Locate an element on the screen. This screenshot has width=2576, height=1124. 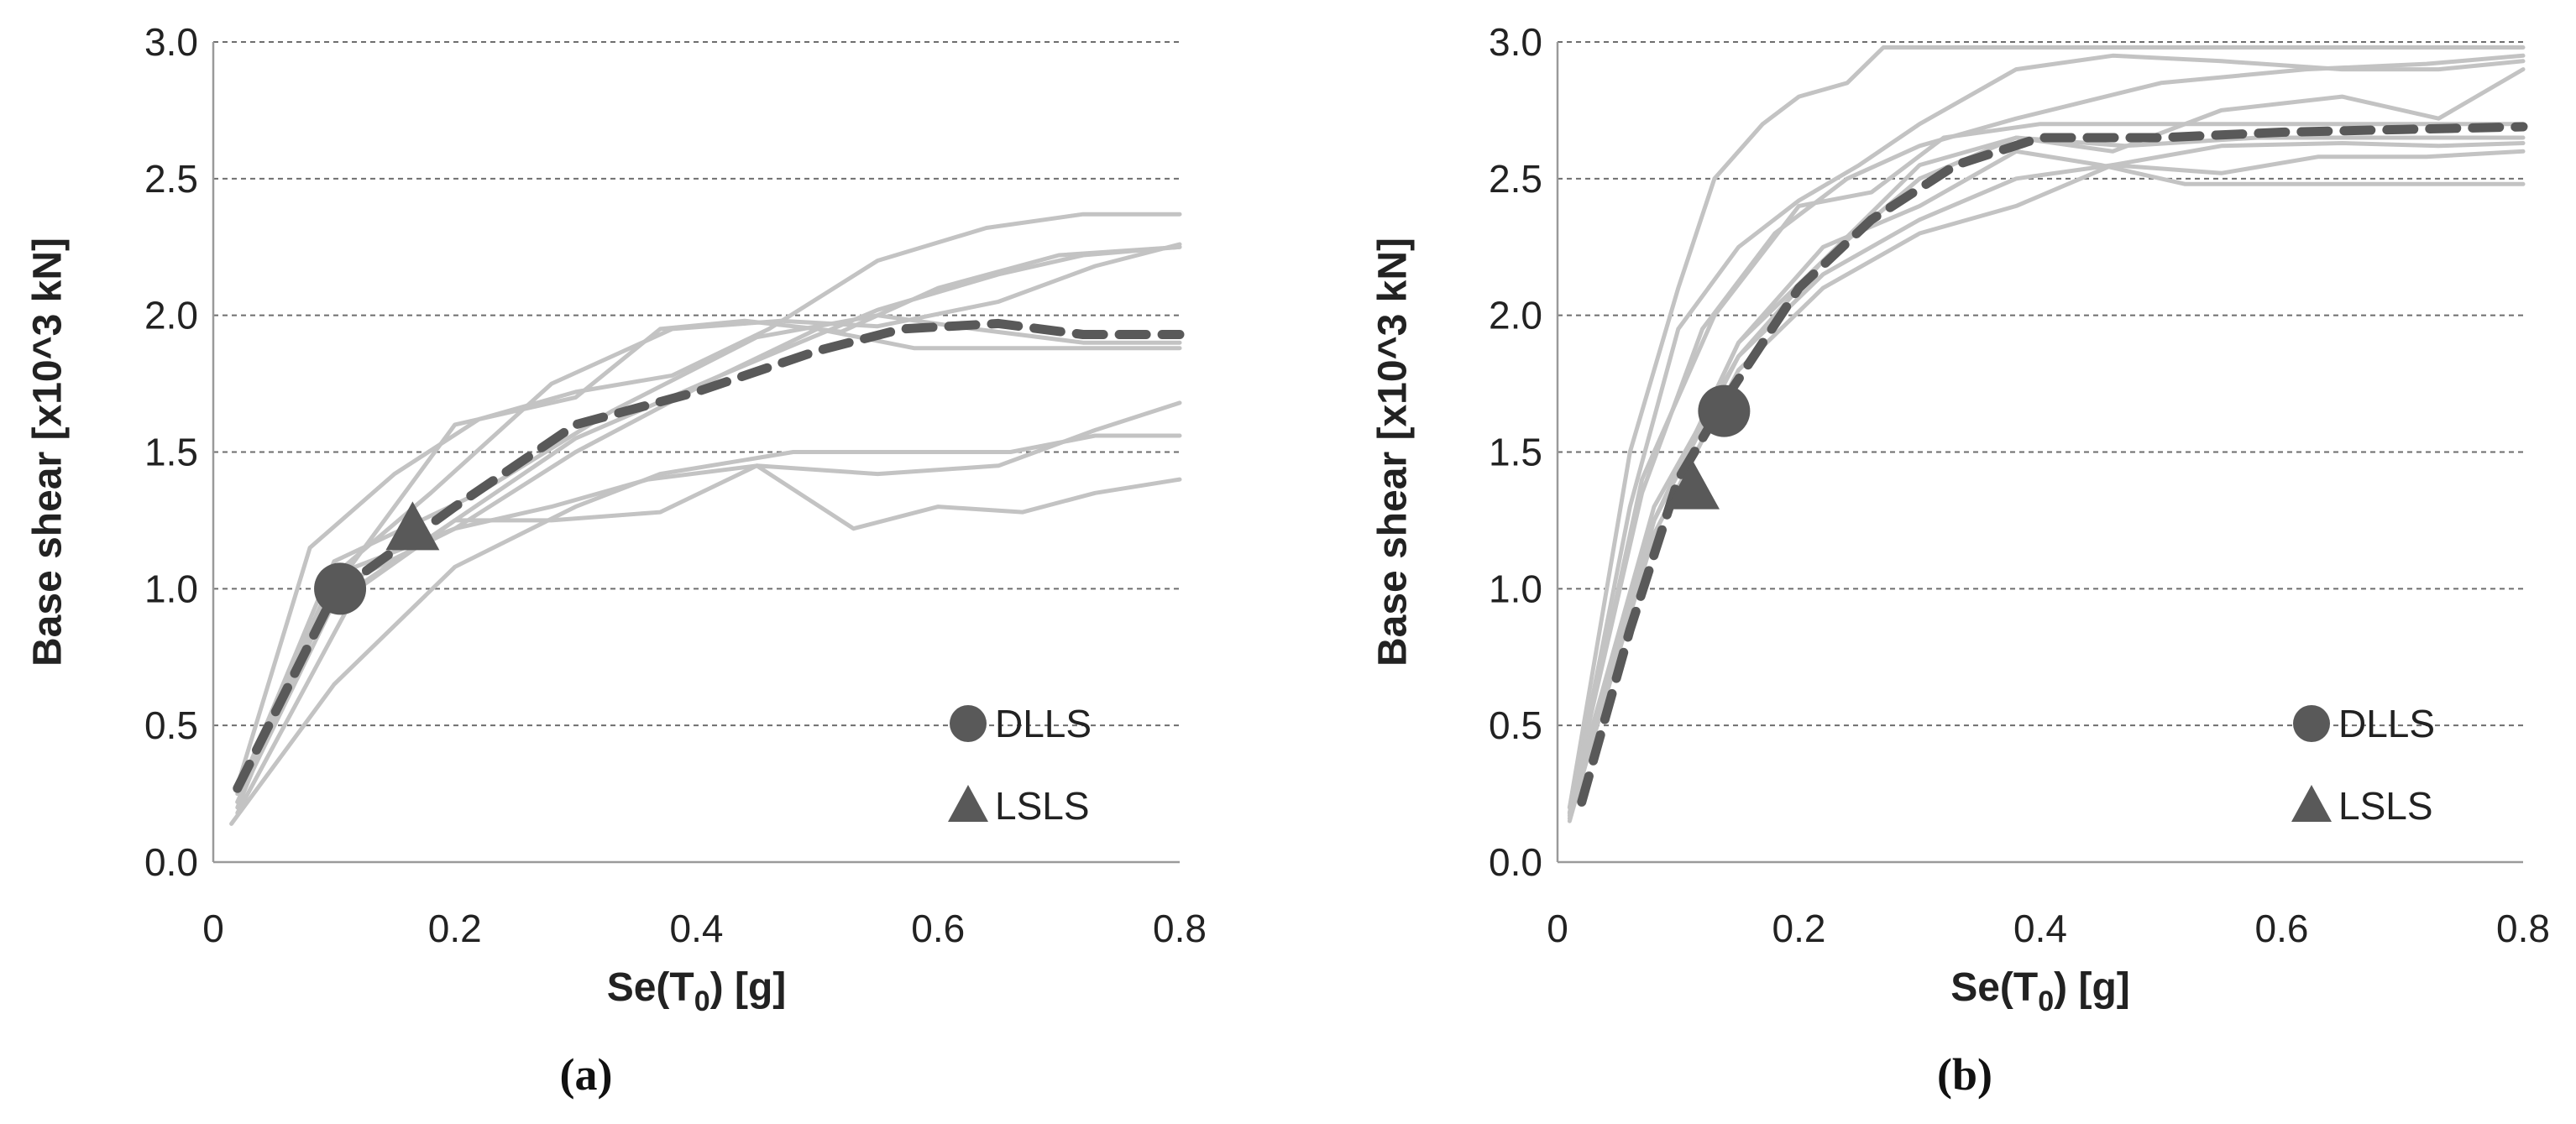
y-tick-label-a-4: 2.0 is located at coordinates (171, 315).